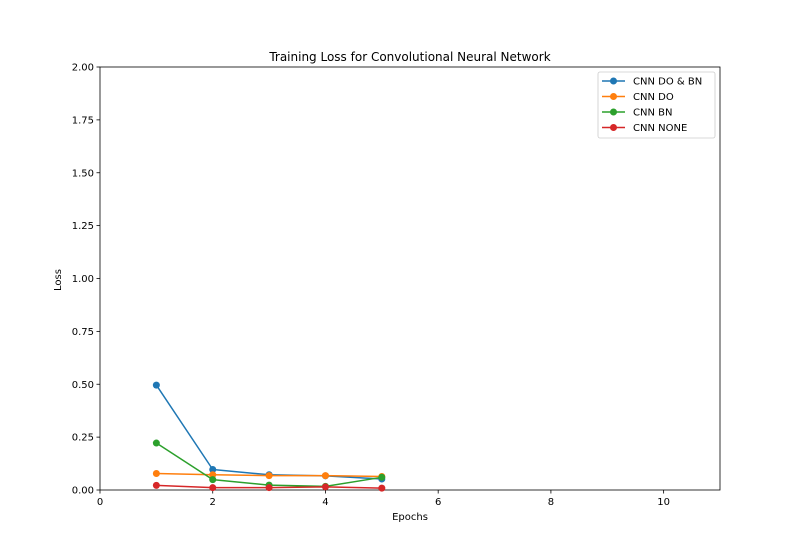  Describe the element at coordinates (551, 502) in the screenshot. I see `x-tick-label: 8` at that location.